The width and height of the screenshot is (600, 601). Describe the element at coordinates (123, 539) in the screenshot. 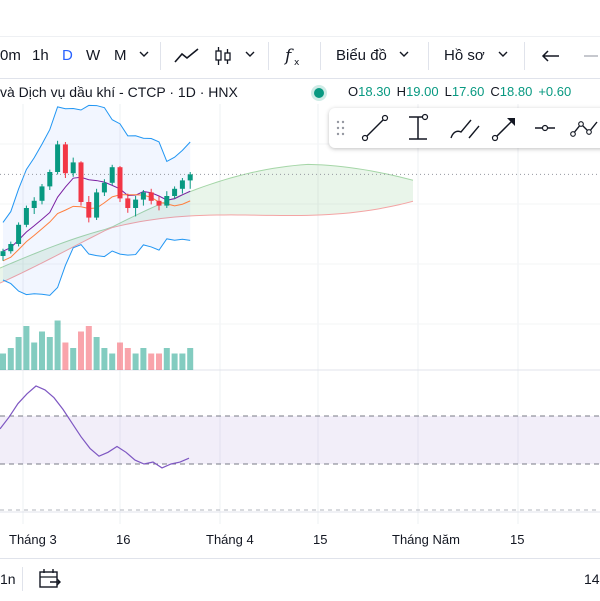

I see `x-axis-label: 16` at that location.